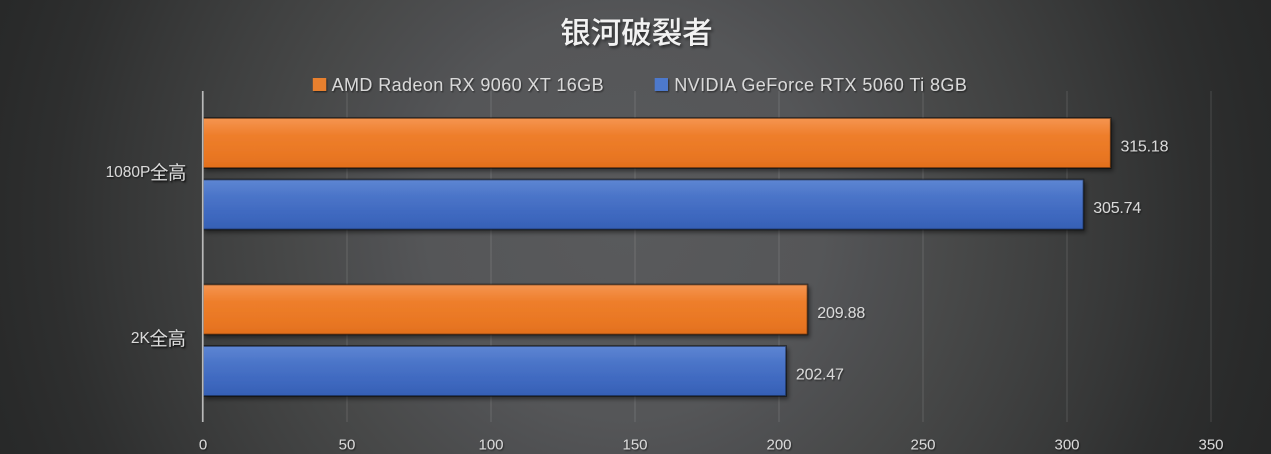  What do you see at coordinates (922, 445) in the screenshot?
I see `svg-text: 250` at bounding box center [922, 445].